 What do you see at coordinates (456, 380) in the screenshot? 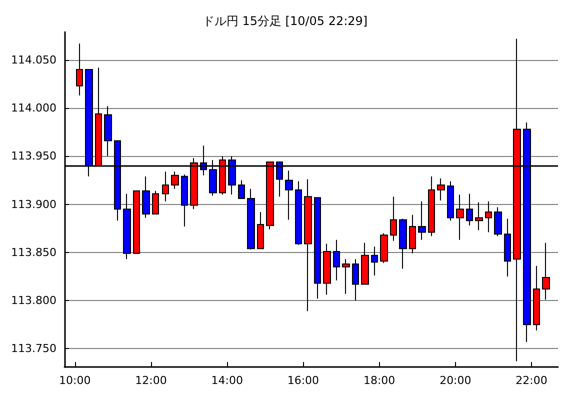
I see `x-tick-label: 20:00` at bounding box center [456, 380].